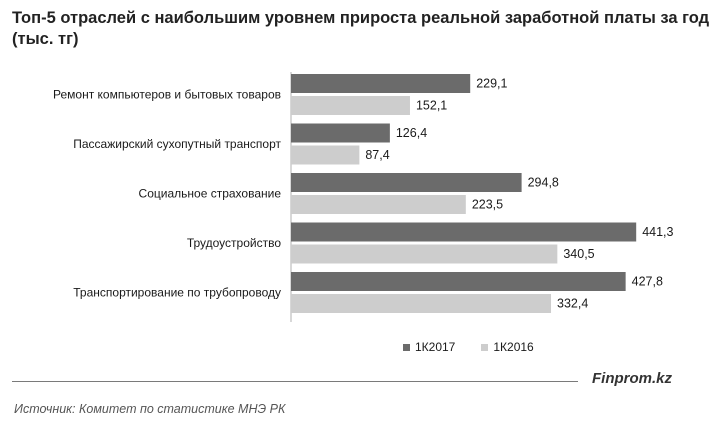  What do you see at coordinates (468, 347) in the screenshot?
I see `legend: 1К2017 1К2016` at bounding box center [468, 347].